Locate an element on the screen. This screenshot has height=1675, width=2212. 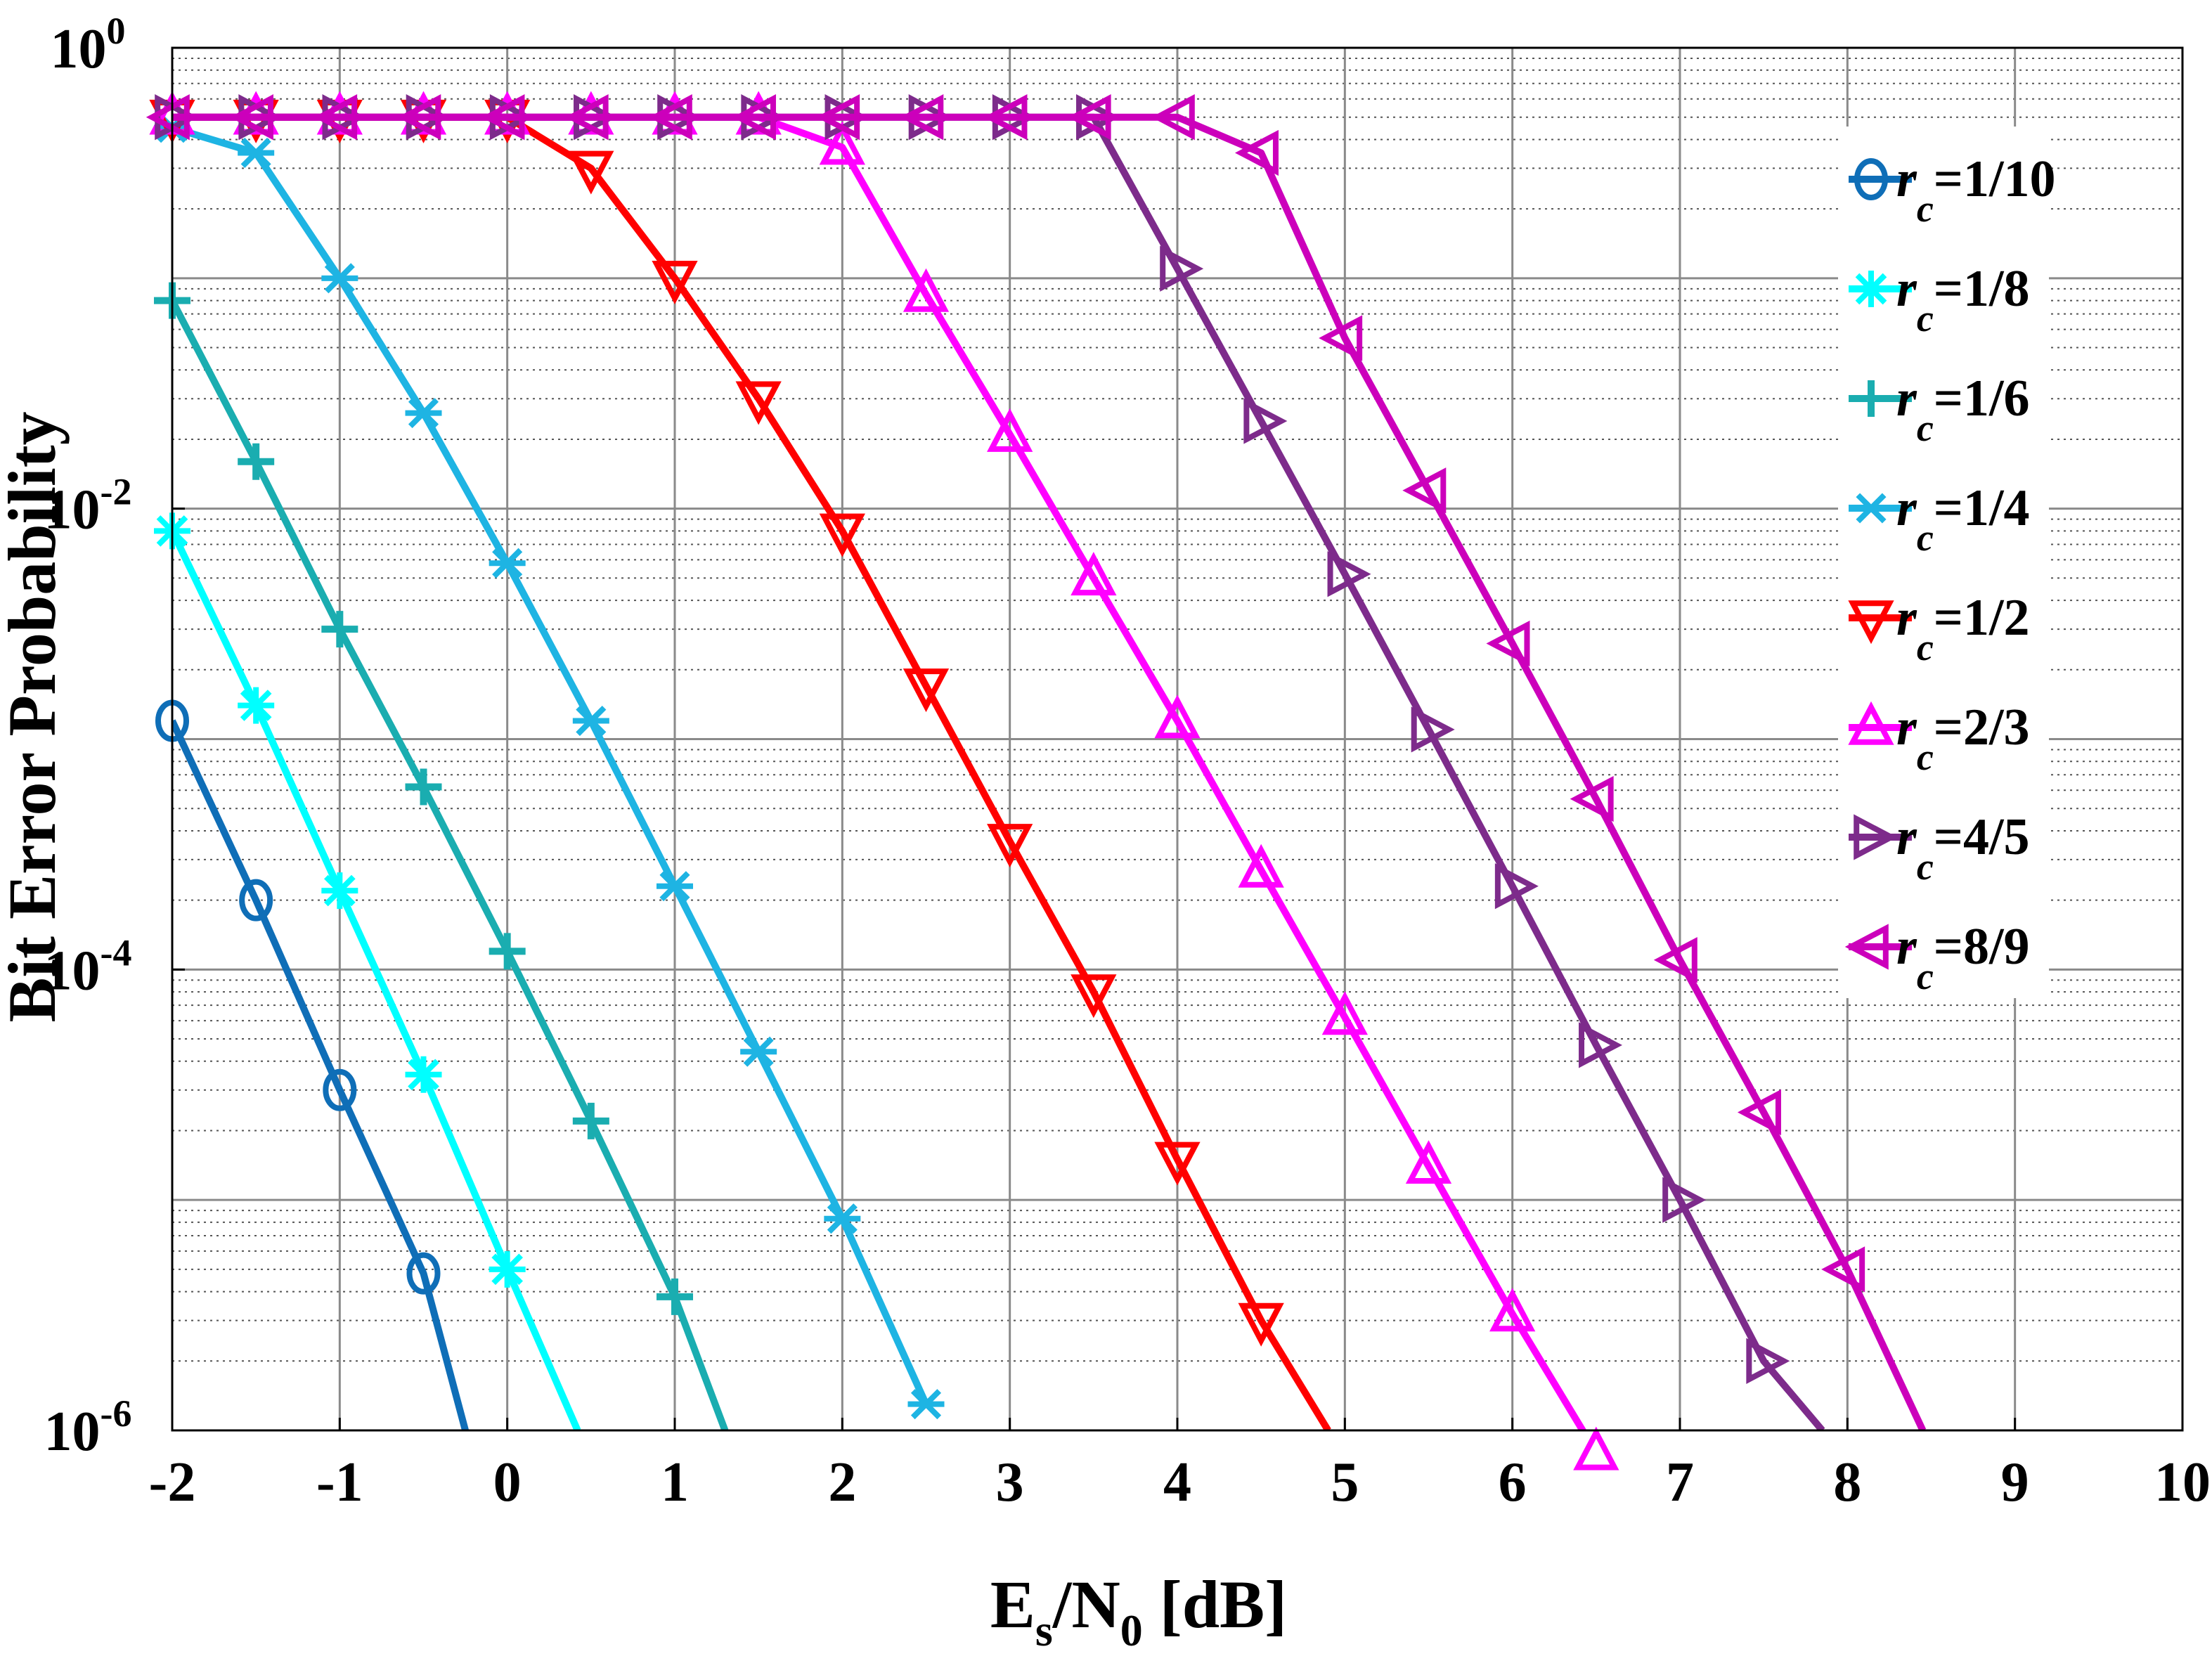
x-axis-label: Es/N0 [dB] is located at coordinates (1138, 1611).